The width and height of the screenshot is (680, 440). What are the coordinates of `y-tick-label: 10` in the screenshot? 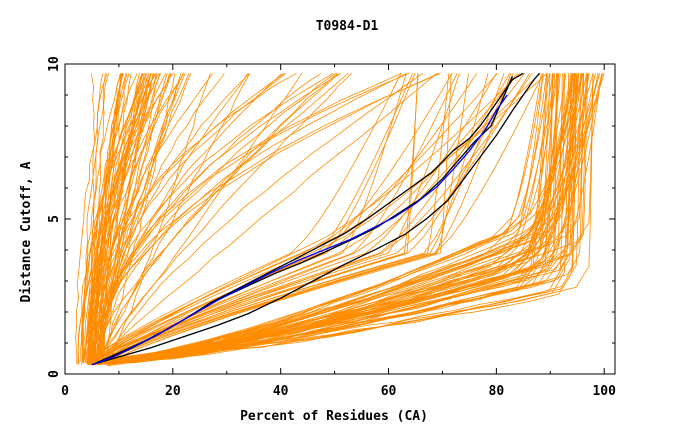 It's located at (54, 64).